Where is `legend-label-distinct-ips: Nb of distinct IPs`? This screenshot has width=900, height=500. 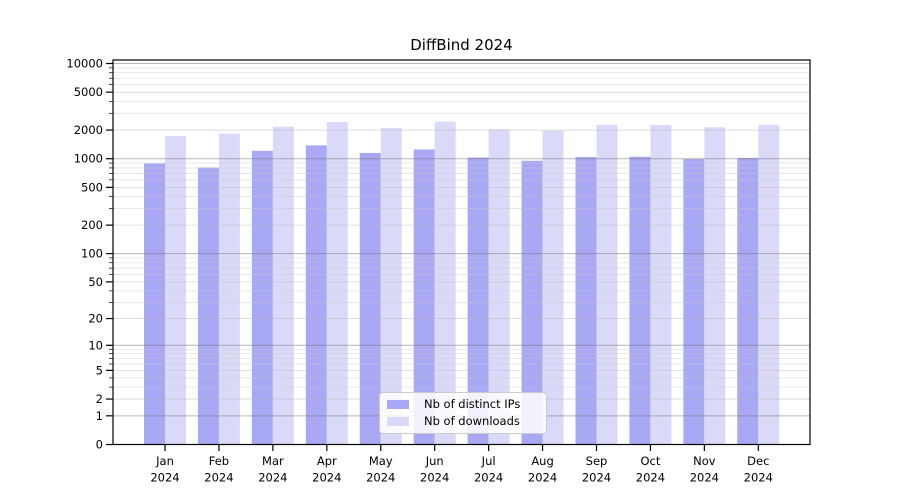
legend-label-distinct-ips: Nb of distinct IPs is located at coordinates (472, 404).